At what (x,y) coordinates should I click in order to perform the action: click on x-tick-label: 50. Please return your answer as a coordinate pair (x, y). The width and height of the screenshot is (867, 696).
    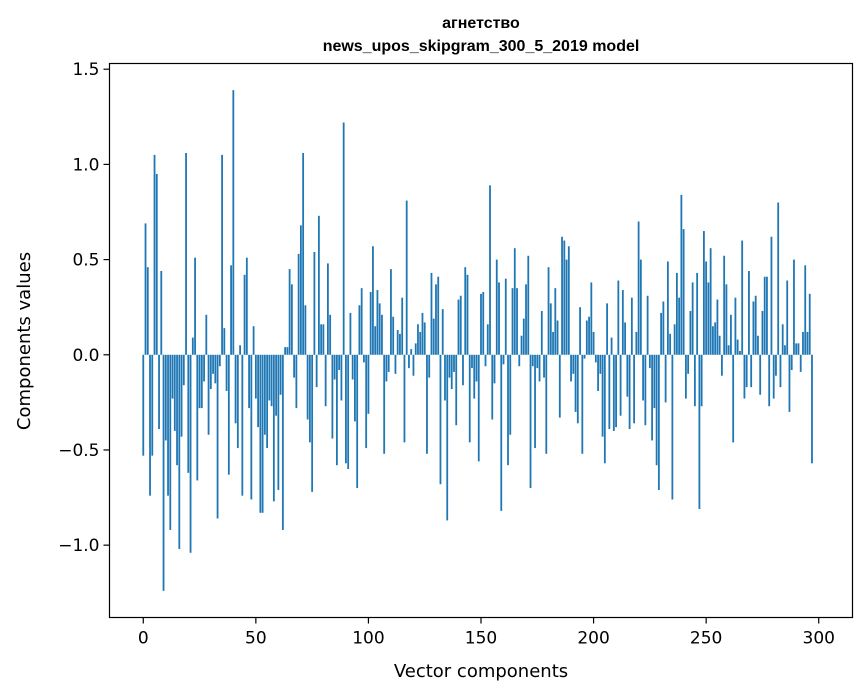
    Looking at the image, I should click on (256, 639).